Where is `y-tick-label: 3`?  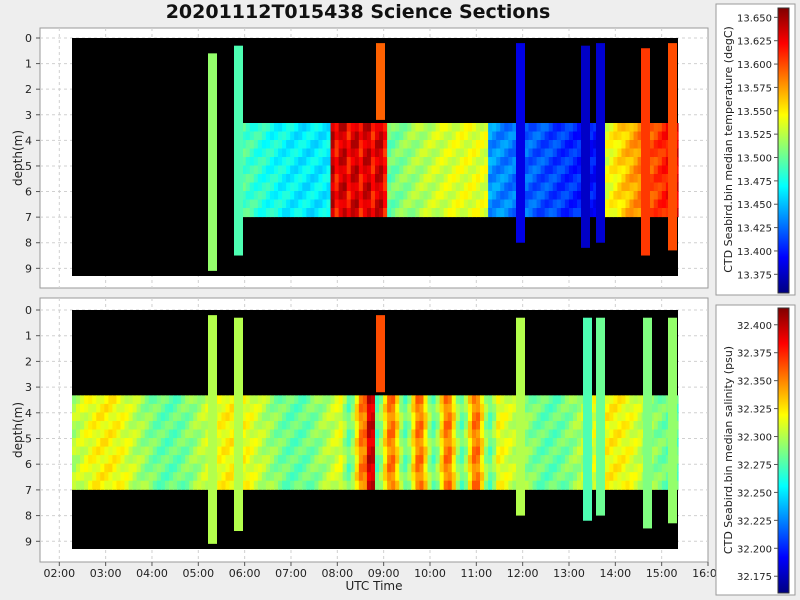 y-tick-label: 3 is located at coordinates (28, 115).